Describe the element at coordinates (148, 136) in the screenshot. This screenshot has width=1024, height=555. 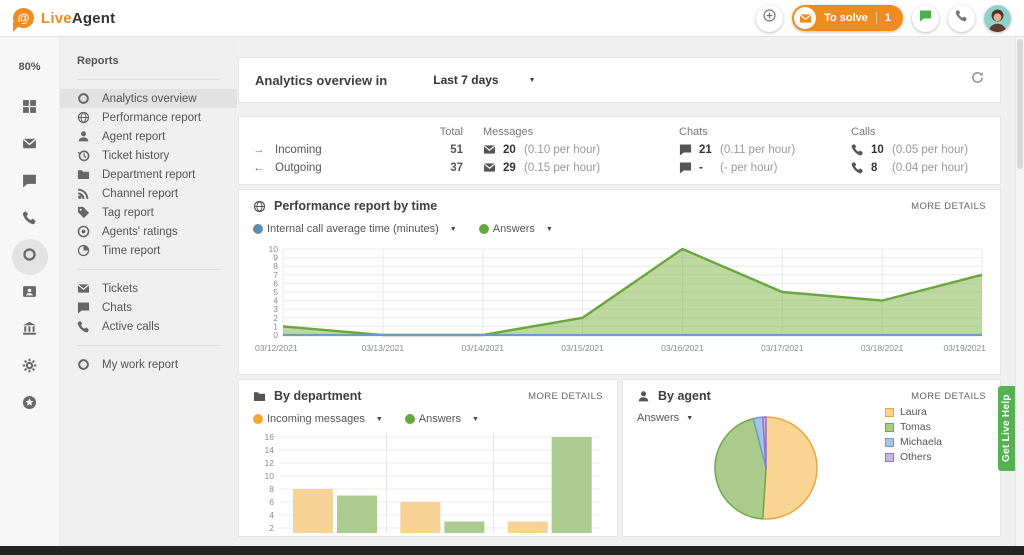
I see `sidebar-item-agent-report: Agent report` at that location.